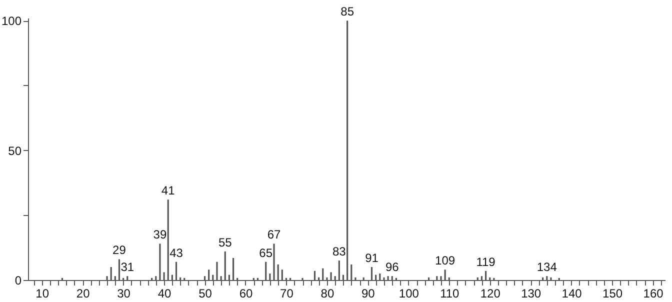  What do you see at coordinates (225, 242) in the screenshot?
I see `annotation: 55` at bounding box center [225, 242].